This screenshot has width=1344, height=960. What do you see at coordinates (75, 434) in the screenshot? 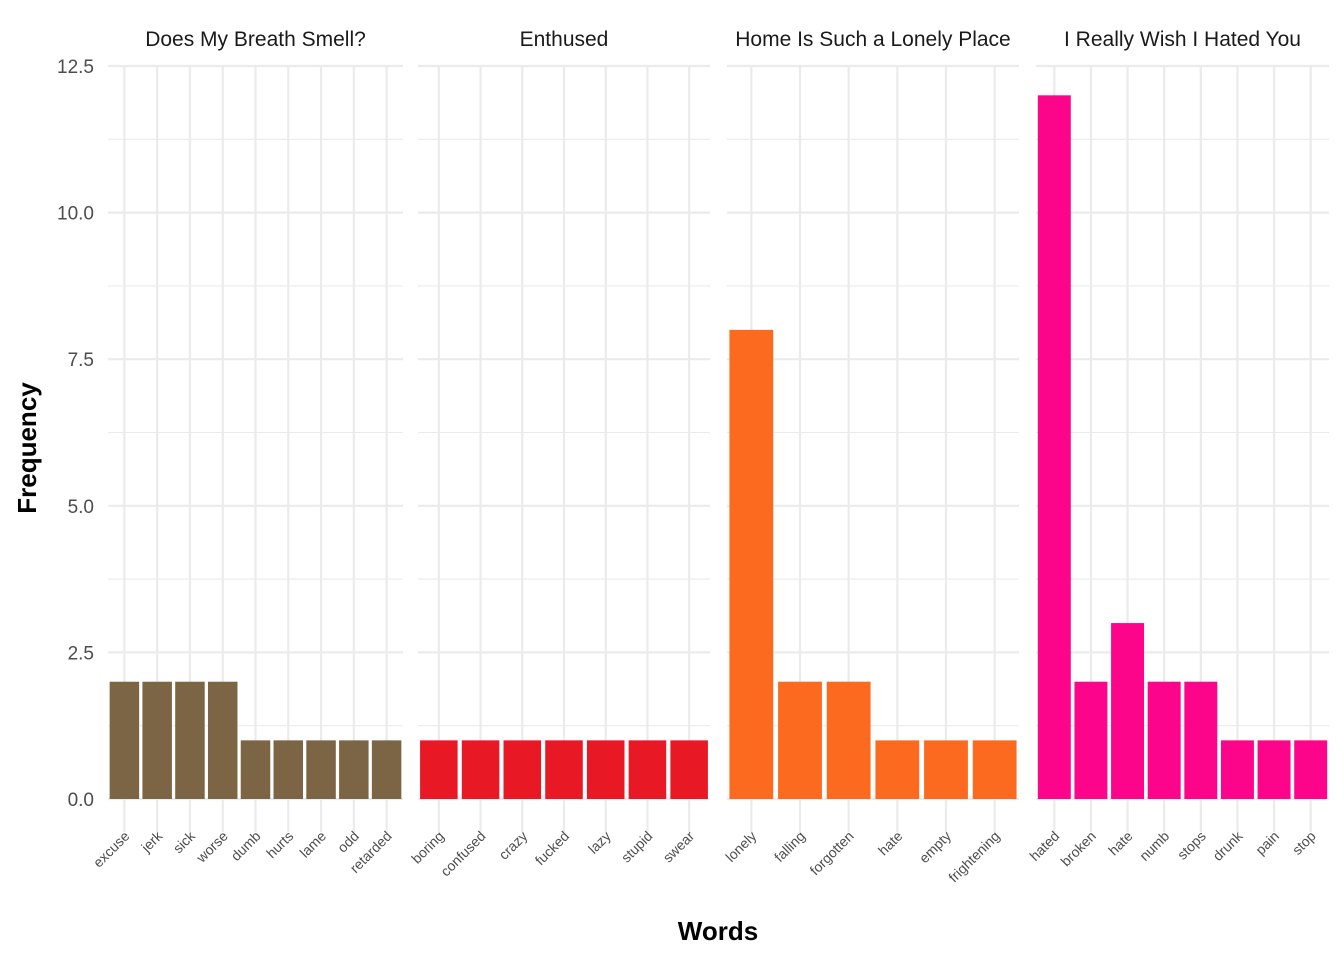
I see `y-axis: 0.0 2.5 5.0 7.5 10.0 12.5` at bounding box center [75, 434].